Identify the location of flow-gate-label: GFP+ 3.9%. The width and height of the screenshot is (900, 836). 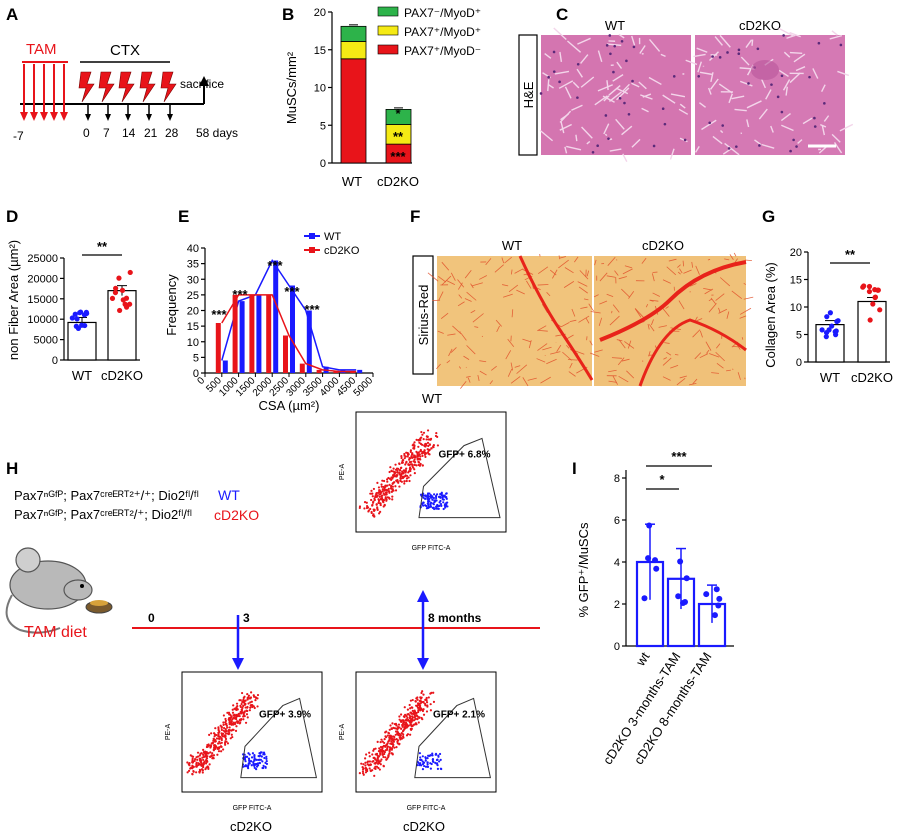
(285, 715).